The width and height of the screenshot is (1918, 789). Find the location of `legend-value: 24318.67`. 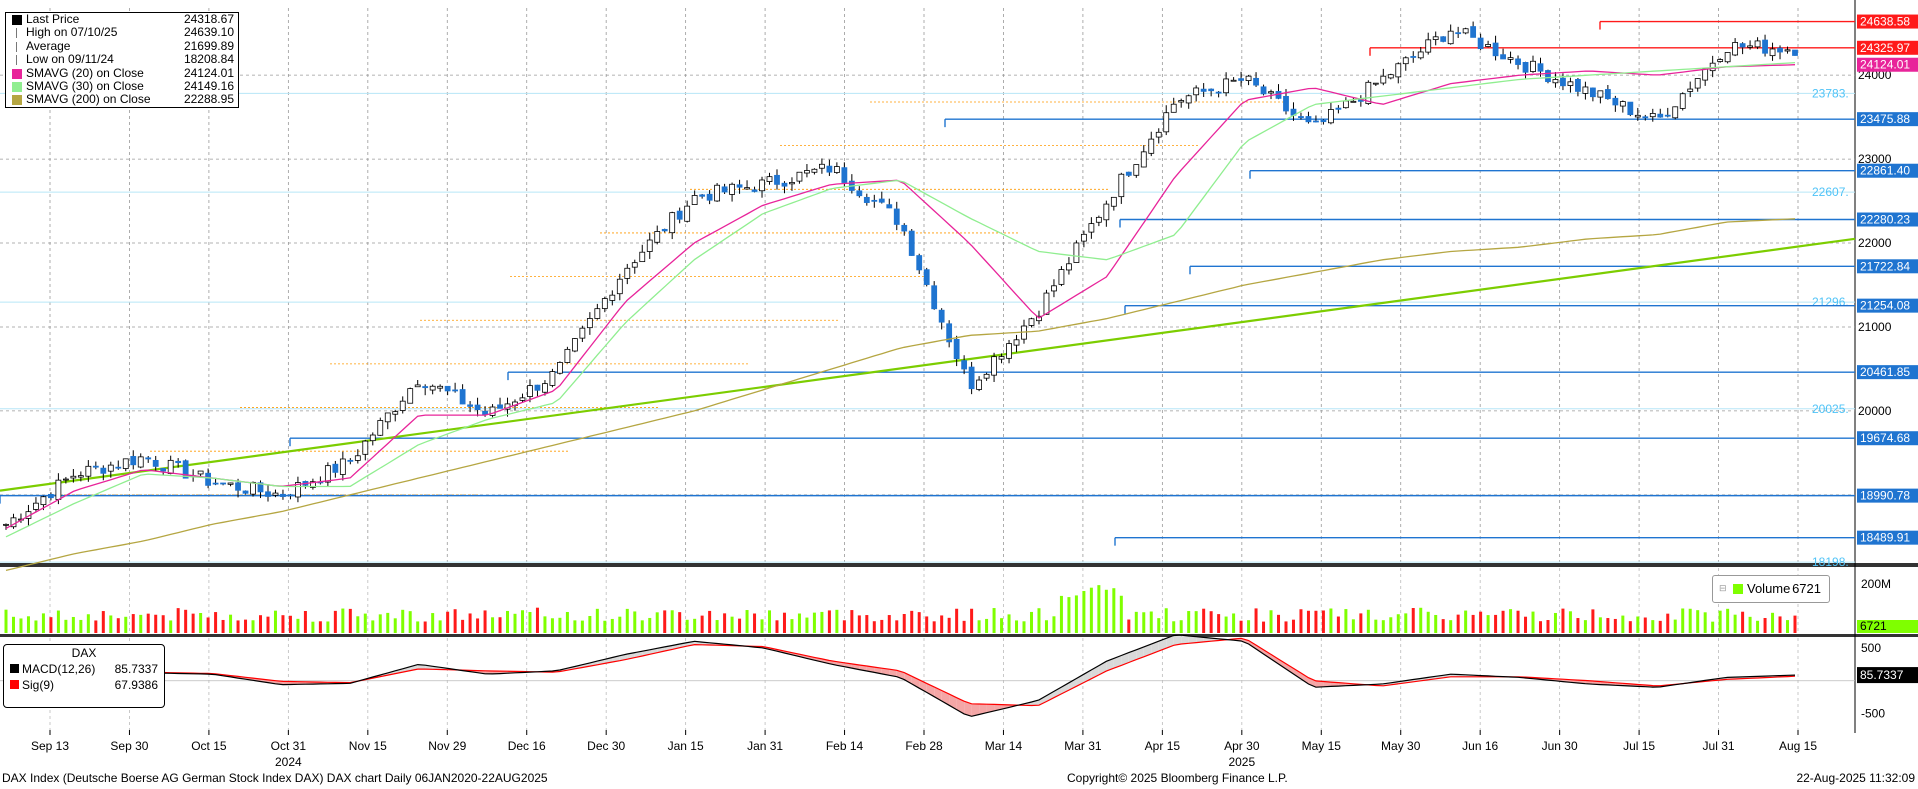

legend-value: 24318.67 is located at coordinates (208, 19).